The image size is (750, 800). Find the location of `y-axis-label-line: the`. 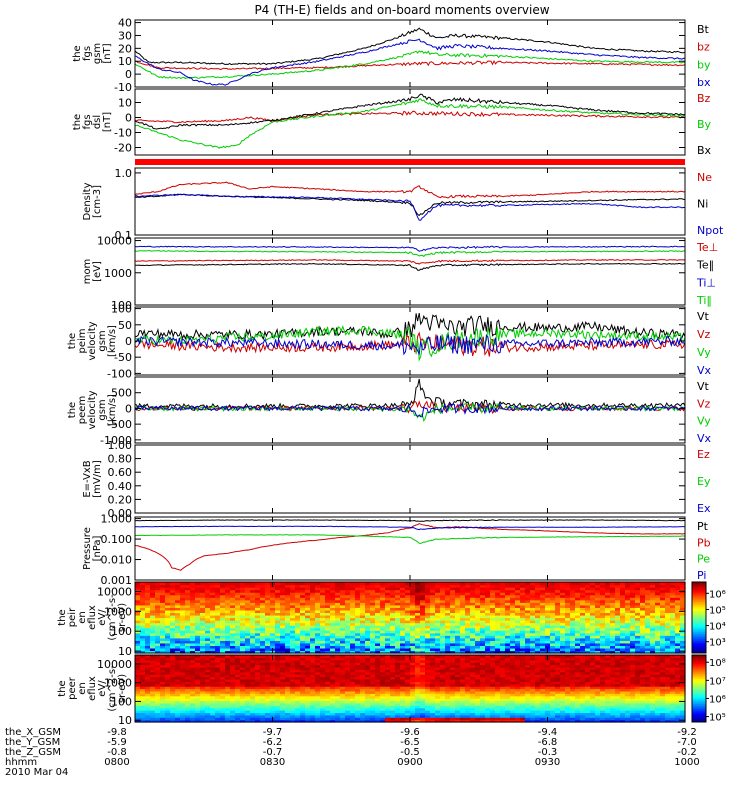

y-axis-label-line: the is located at coordinates (77, 122).